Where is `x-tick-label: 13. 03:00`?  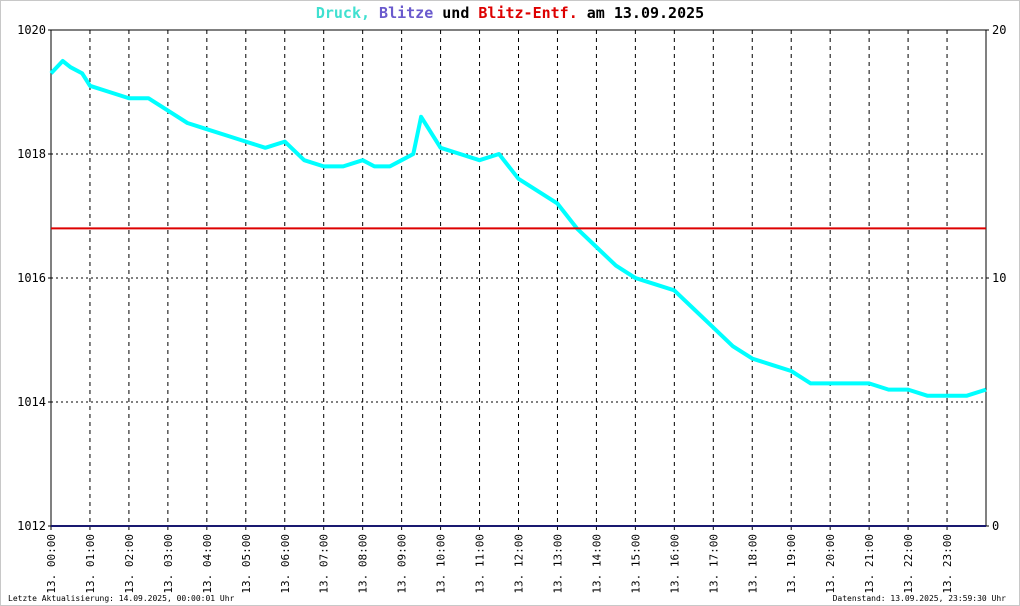
x-tick-label: 13. 03:00 is located at coordinates (168, 564).